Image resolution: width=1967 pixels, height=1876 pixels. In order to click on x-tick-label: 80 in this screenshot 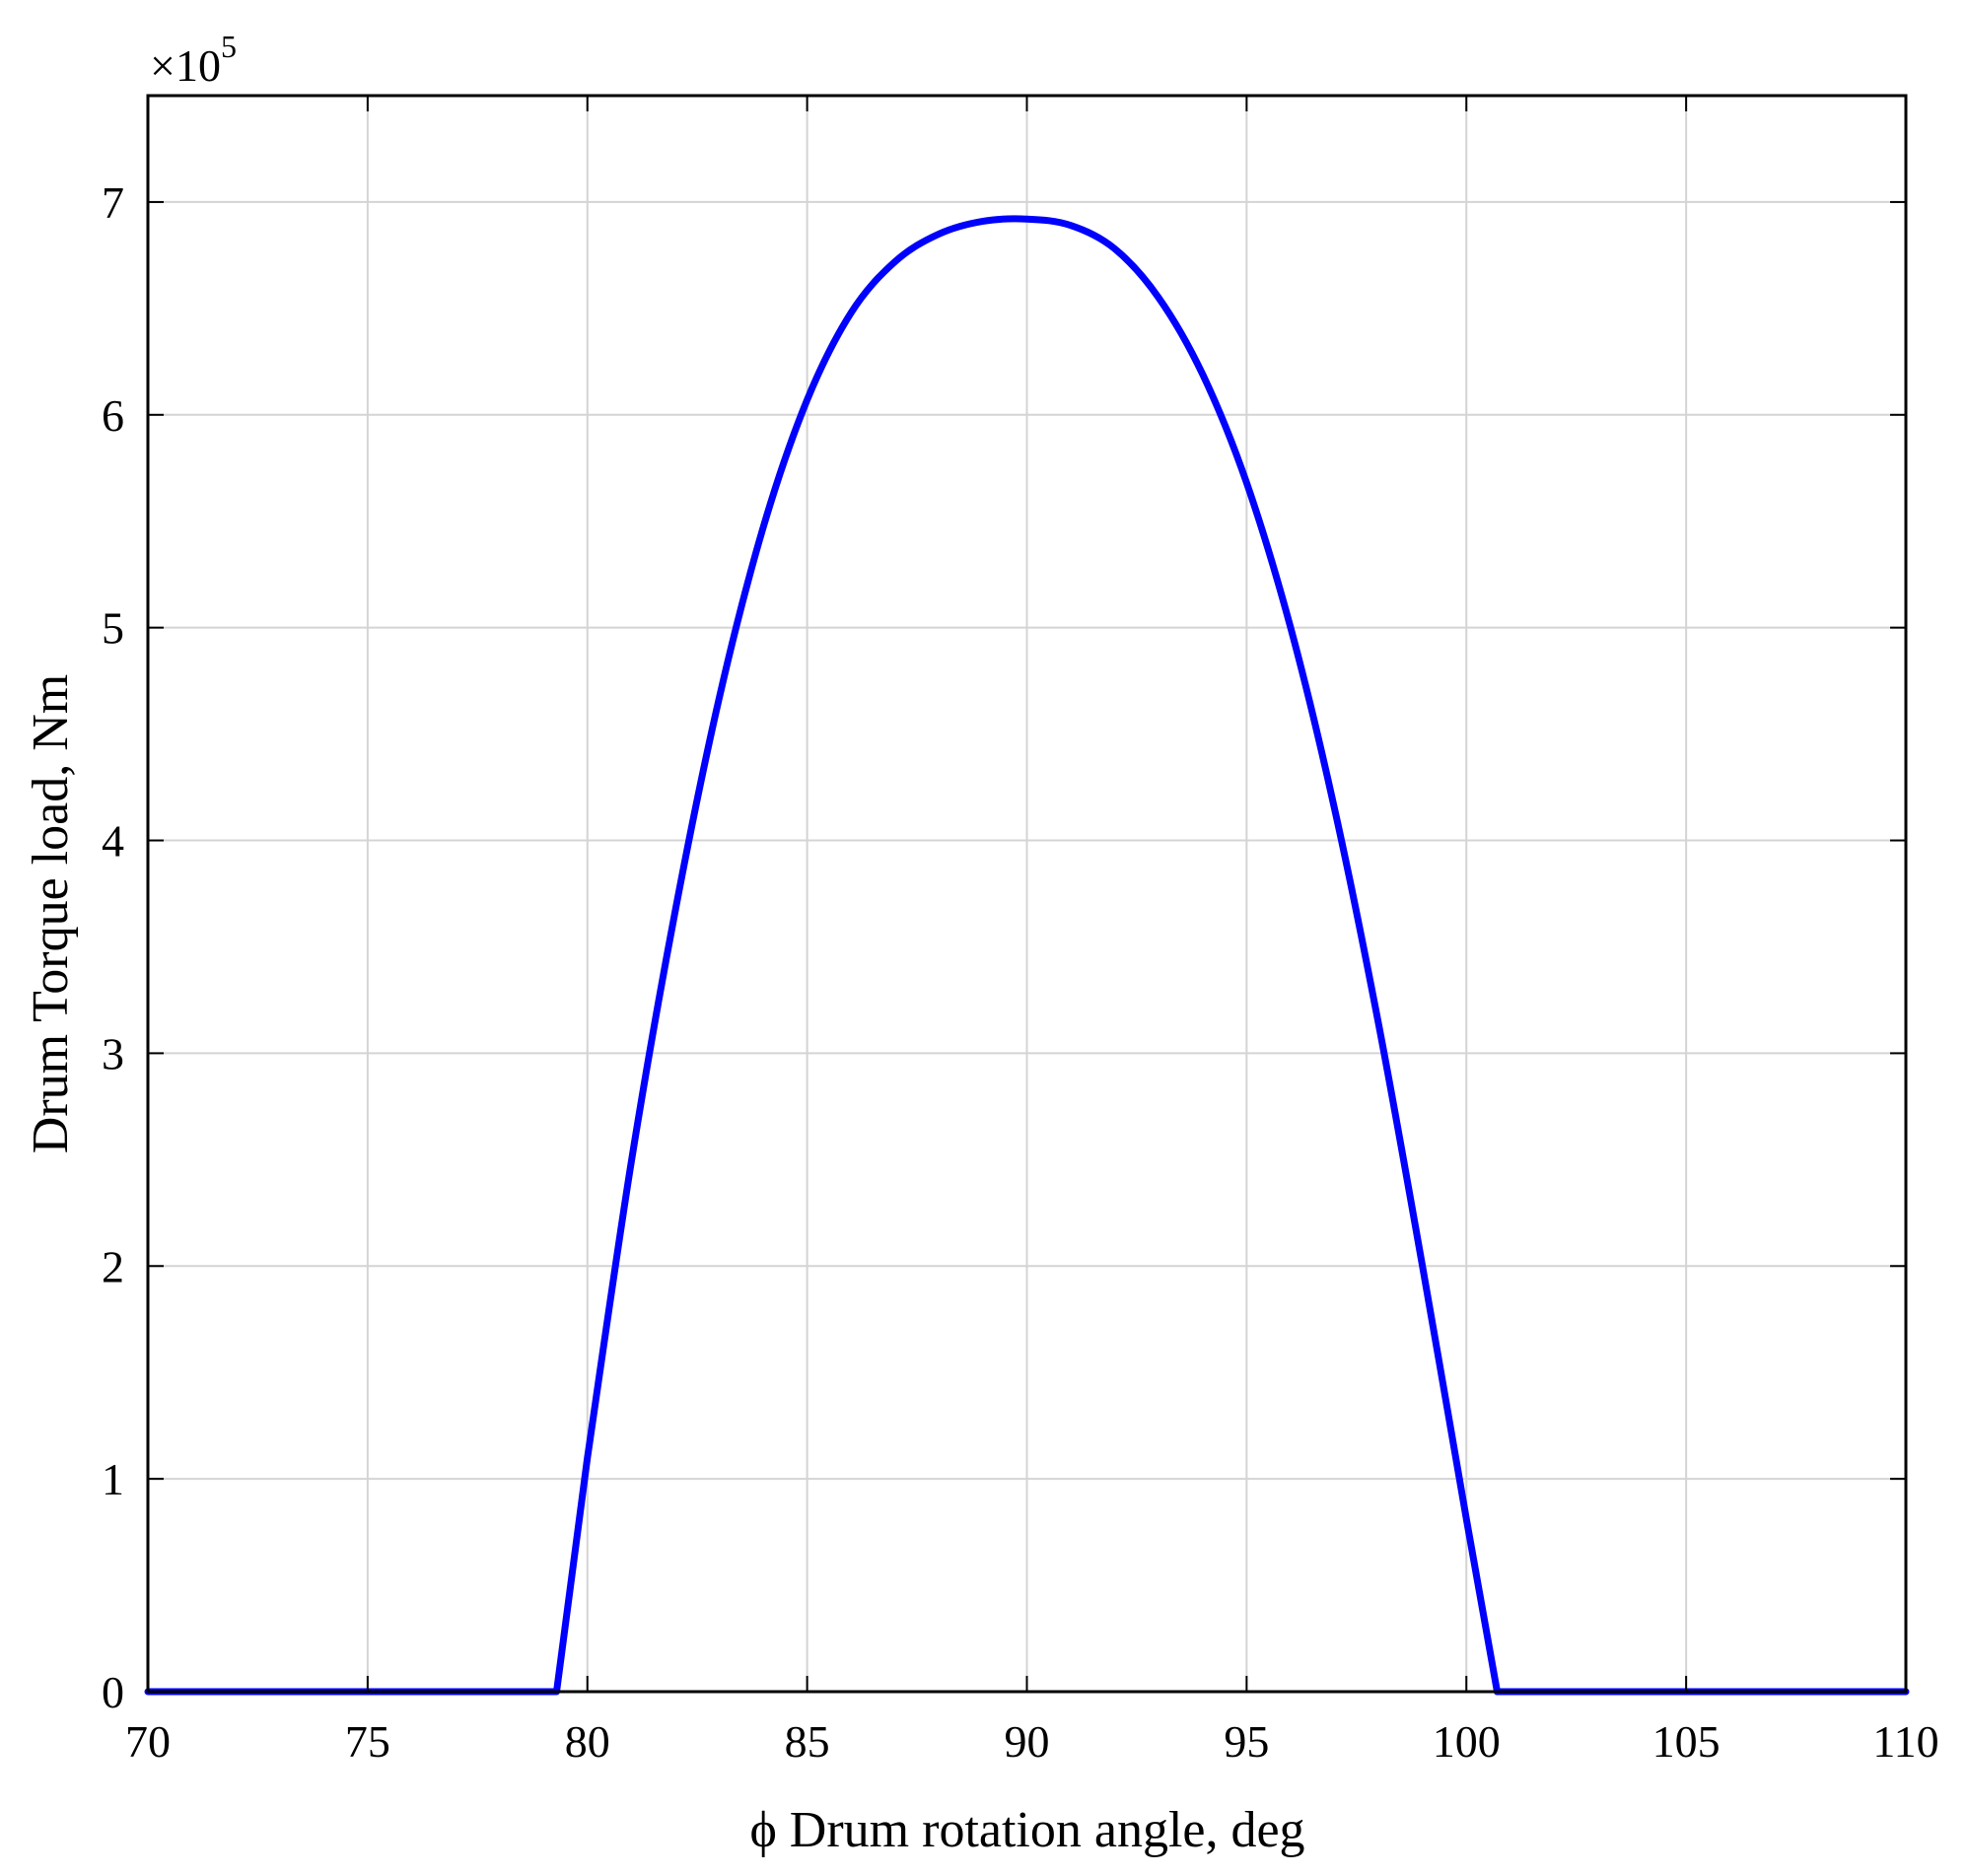, I will do `click(587, 1741)`.